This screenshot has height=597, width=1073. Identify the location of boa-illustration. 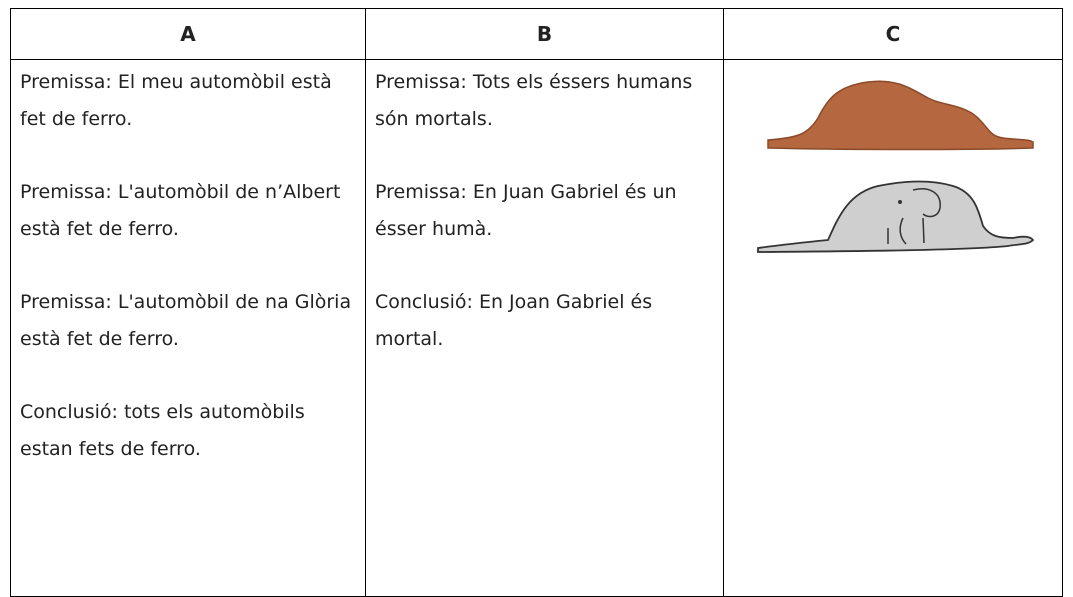
(896, 166).